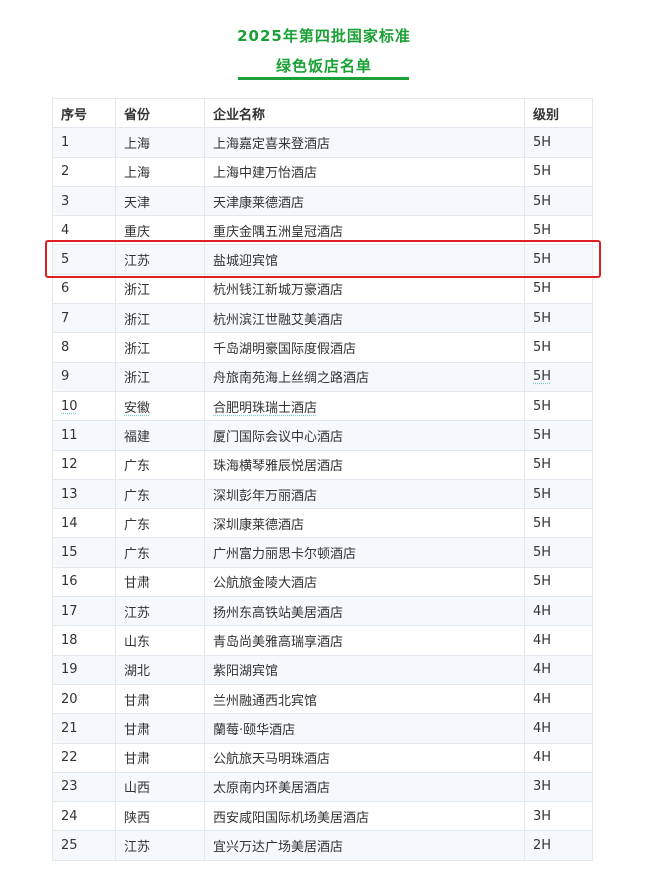  Describe the element at coordinates (84, 113) in the screenshot. I see `header-index: 序号` at that location.